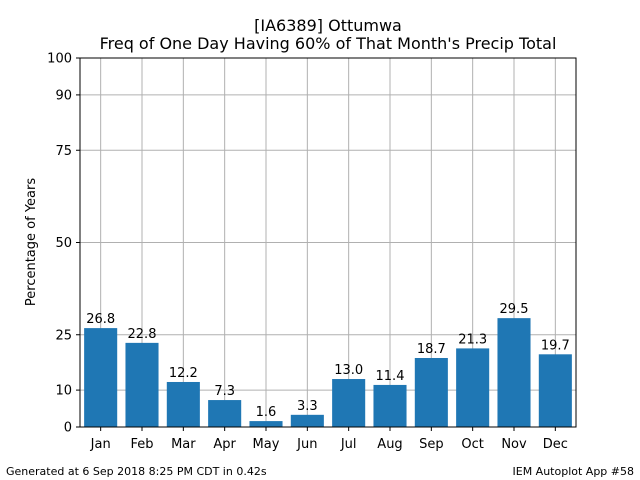 Image resolution: width=640 pixels, height=480 pixels. I want to click on x-tick-label-feb: Feb, so click(141, 444).